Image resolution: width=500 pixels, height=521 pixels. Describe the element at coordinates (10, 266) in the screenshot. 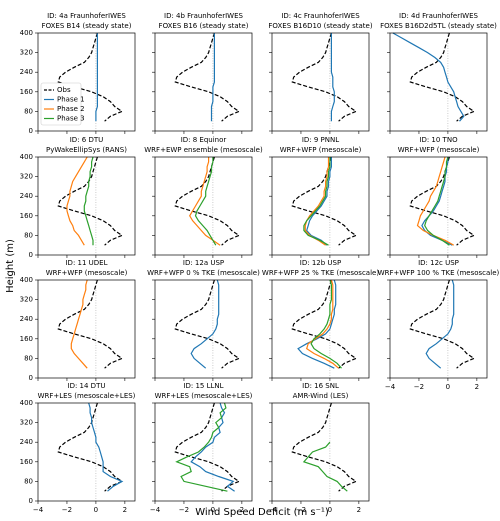

I see `y-axis-label: Height (m)` at that location.